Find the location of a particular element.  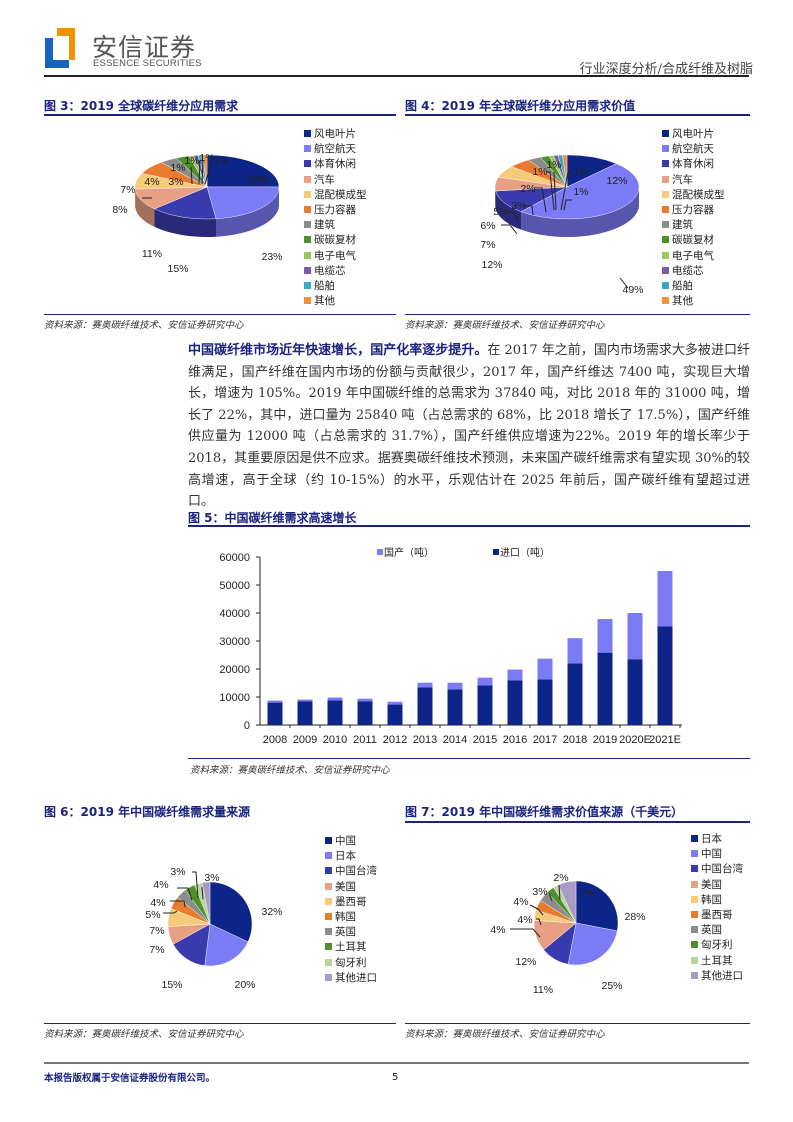

svg-text: 0 is located at coordinates (247, 726).